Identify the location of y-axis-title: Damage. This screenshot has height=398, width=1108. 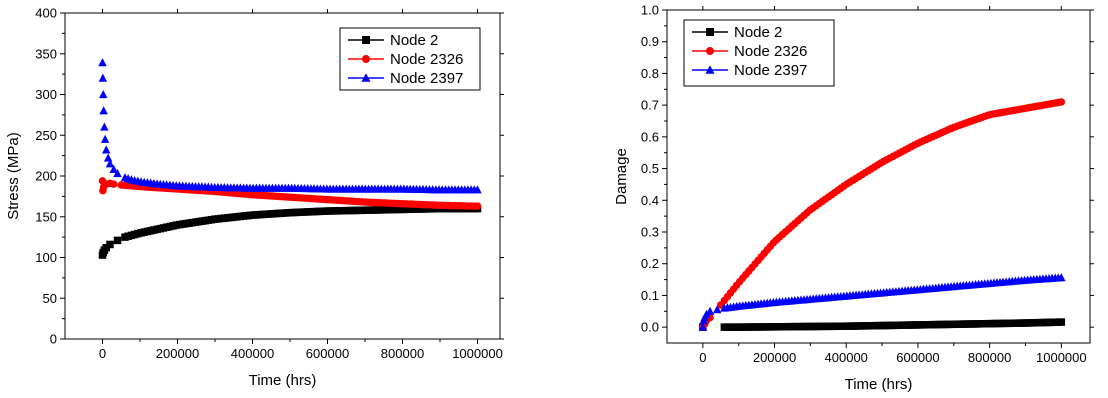
(621, 176).